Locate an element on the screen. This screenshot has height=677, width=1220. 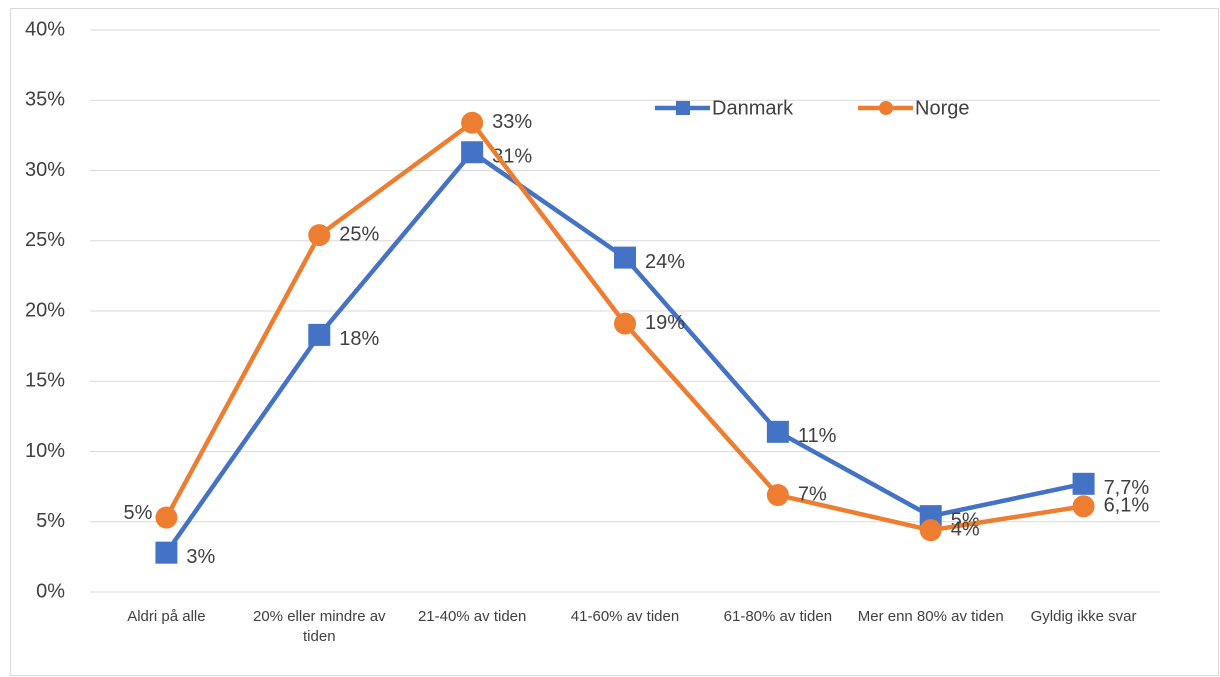
data-label: 24% is located at coordinates (665, 262).